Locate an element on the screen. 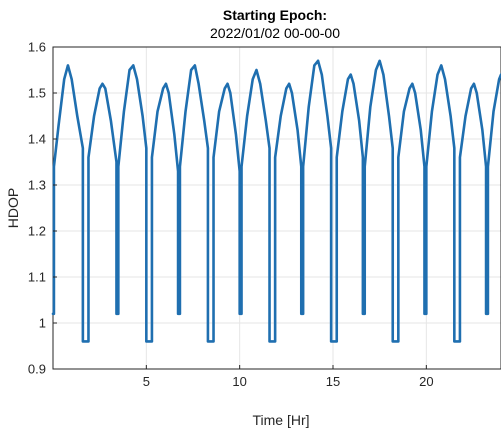 This screenshot has height=431, width=501. y-tick-label: 1.3 is located at coordinates (37, 185).